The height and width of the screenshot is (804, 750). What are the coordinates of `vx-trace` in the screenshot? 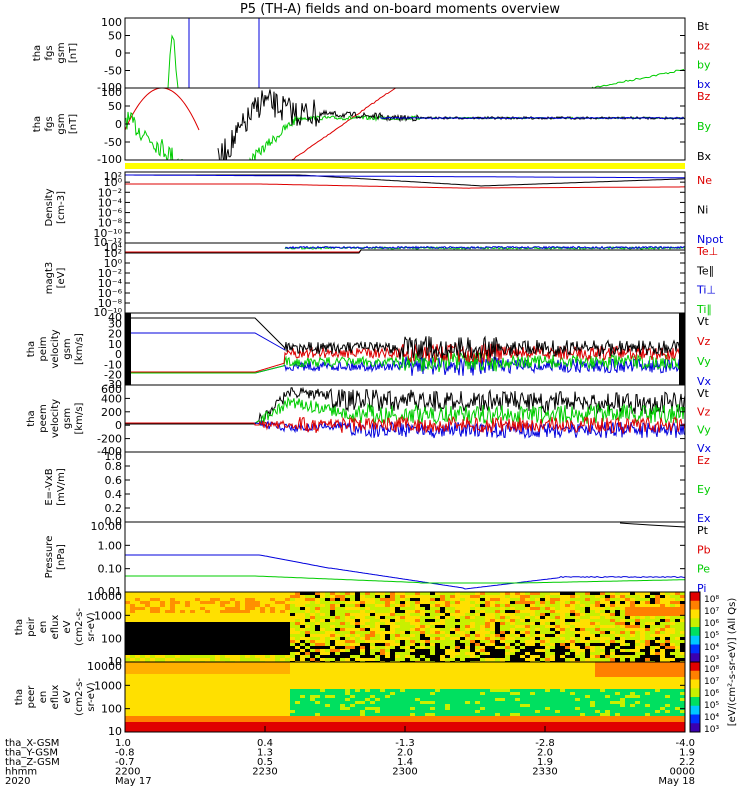 It's located at (205, 341).